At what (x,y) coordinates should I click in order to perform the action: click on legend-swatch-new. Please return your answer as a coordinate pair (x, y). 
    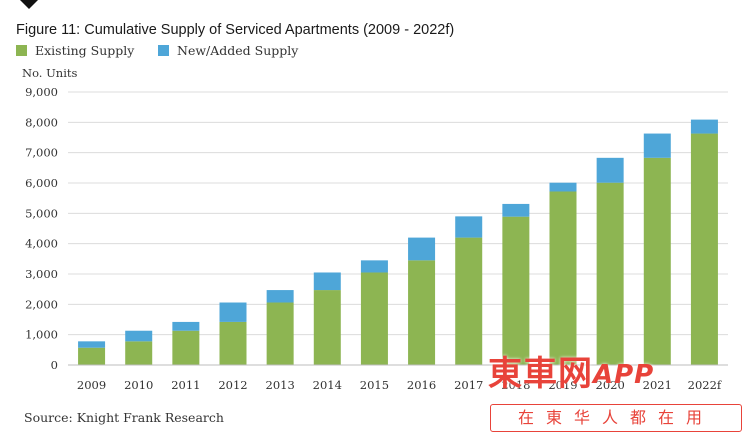
    Looking at the image, I should click on (163, 50).